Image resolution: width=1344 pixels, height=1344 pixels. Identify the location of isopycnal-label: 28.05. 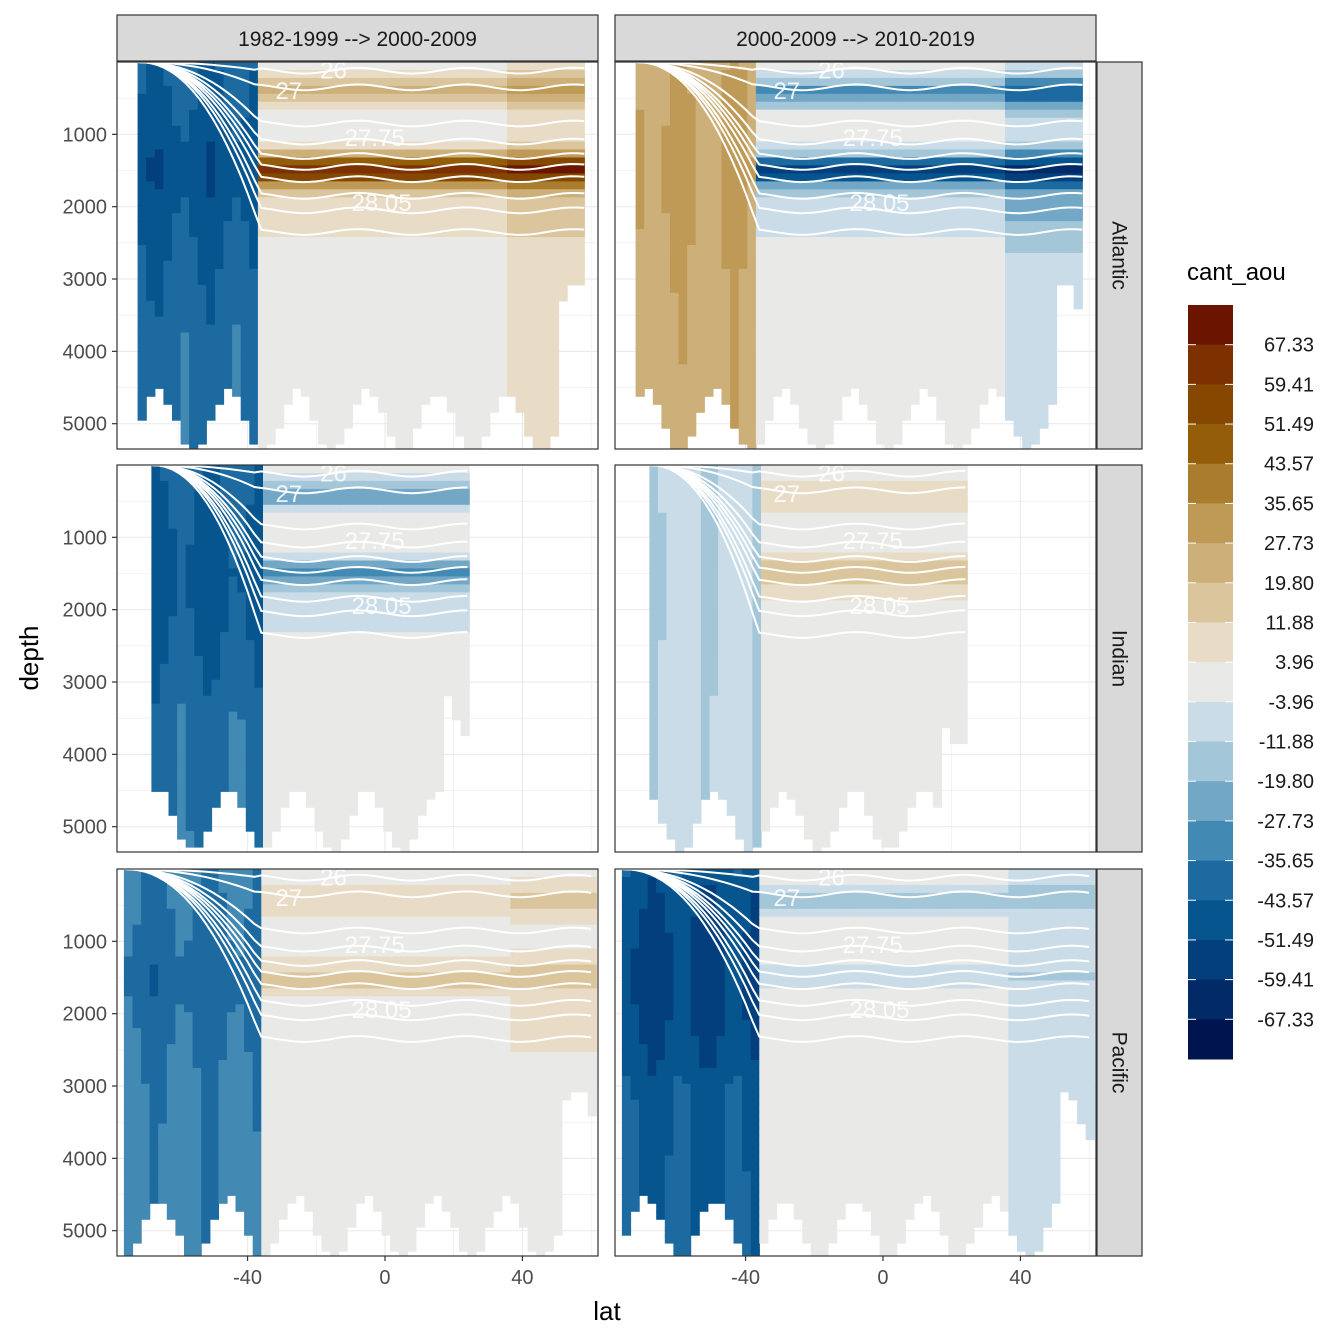
(879, 203).